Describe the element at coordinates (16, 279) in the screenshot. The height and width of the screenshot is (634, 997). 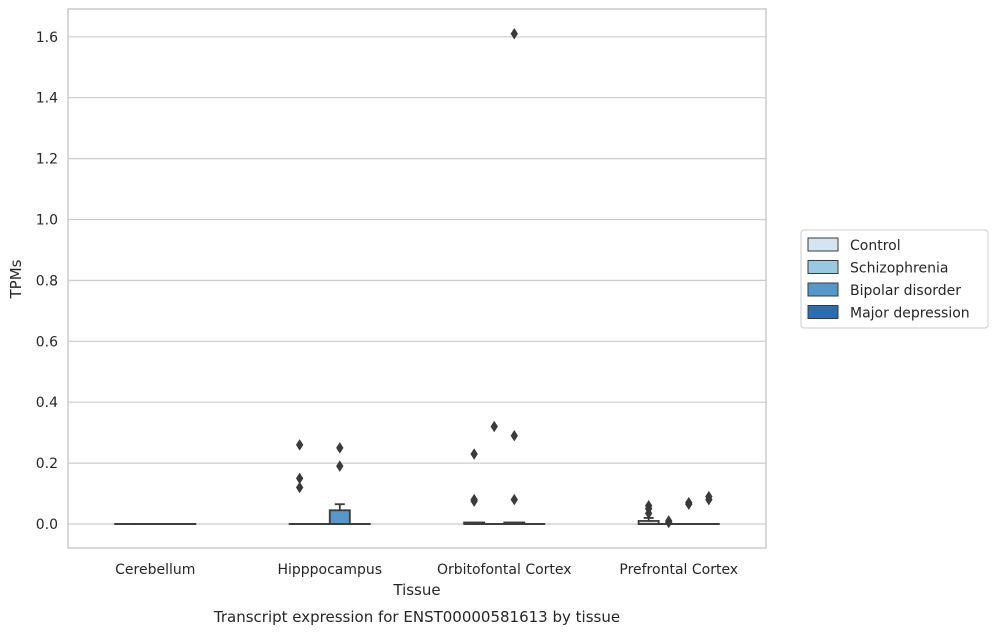
I see `y-axis-label: TPMs` at that location.